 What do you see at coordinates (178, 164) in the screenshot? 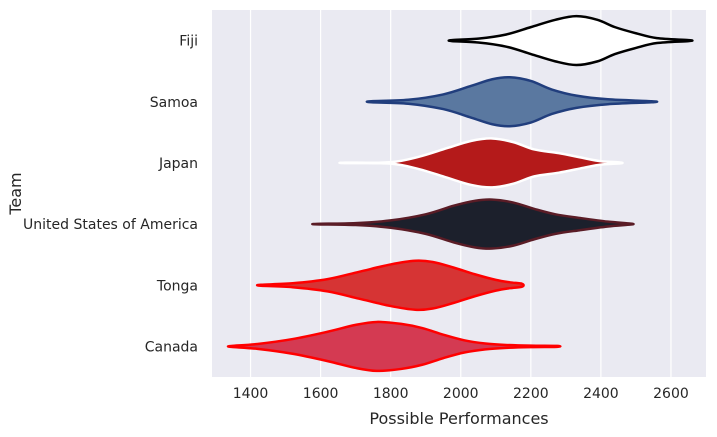
I see `y-tick-label: Japan` at bounding box center [178, 164].